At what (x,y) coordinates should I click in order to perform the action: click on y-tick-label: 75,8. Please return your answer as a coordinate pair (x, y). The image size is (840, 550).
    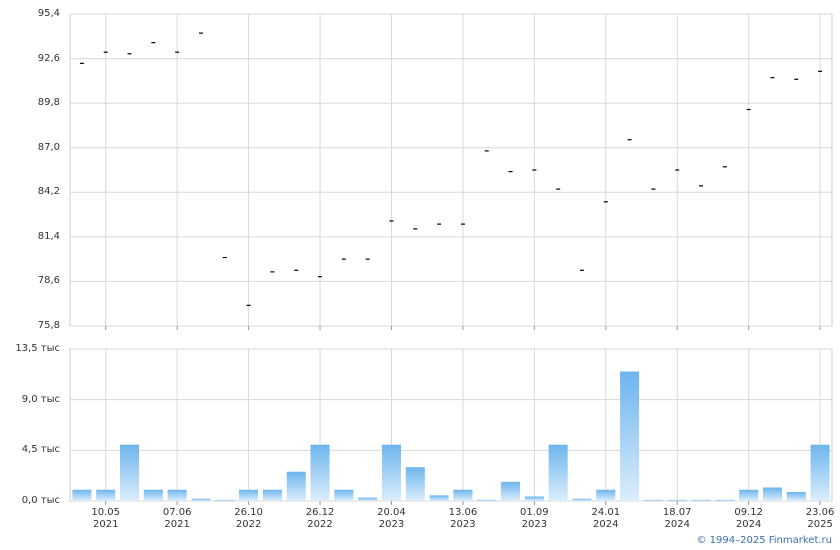
    Looking at the image, I should click on (48, 325).